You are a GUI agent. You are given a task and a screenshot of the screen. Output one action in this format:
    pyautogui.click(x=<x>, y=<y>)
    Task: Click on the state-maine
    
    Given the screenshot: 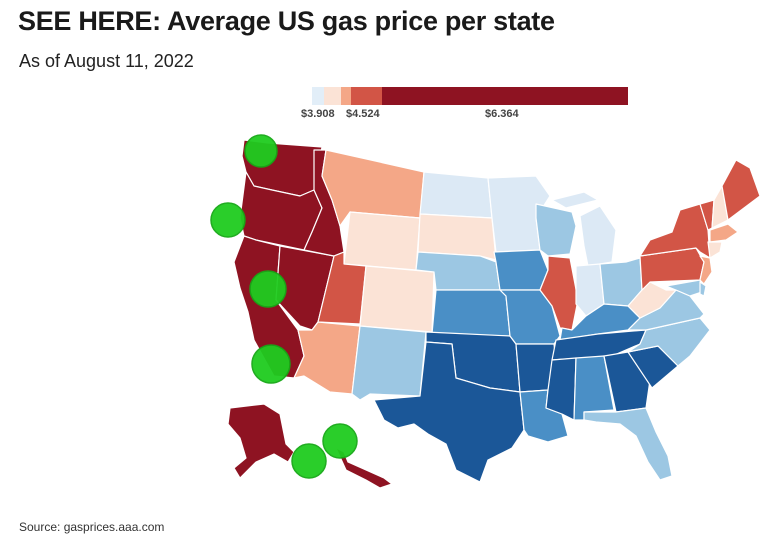 What is the action you would take?
    pyautogui.click(x=741, y=190)
    